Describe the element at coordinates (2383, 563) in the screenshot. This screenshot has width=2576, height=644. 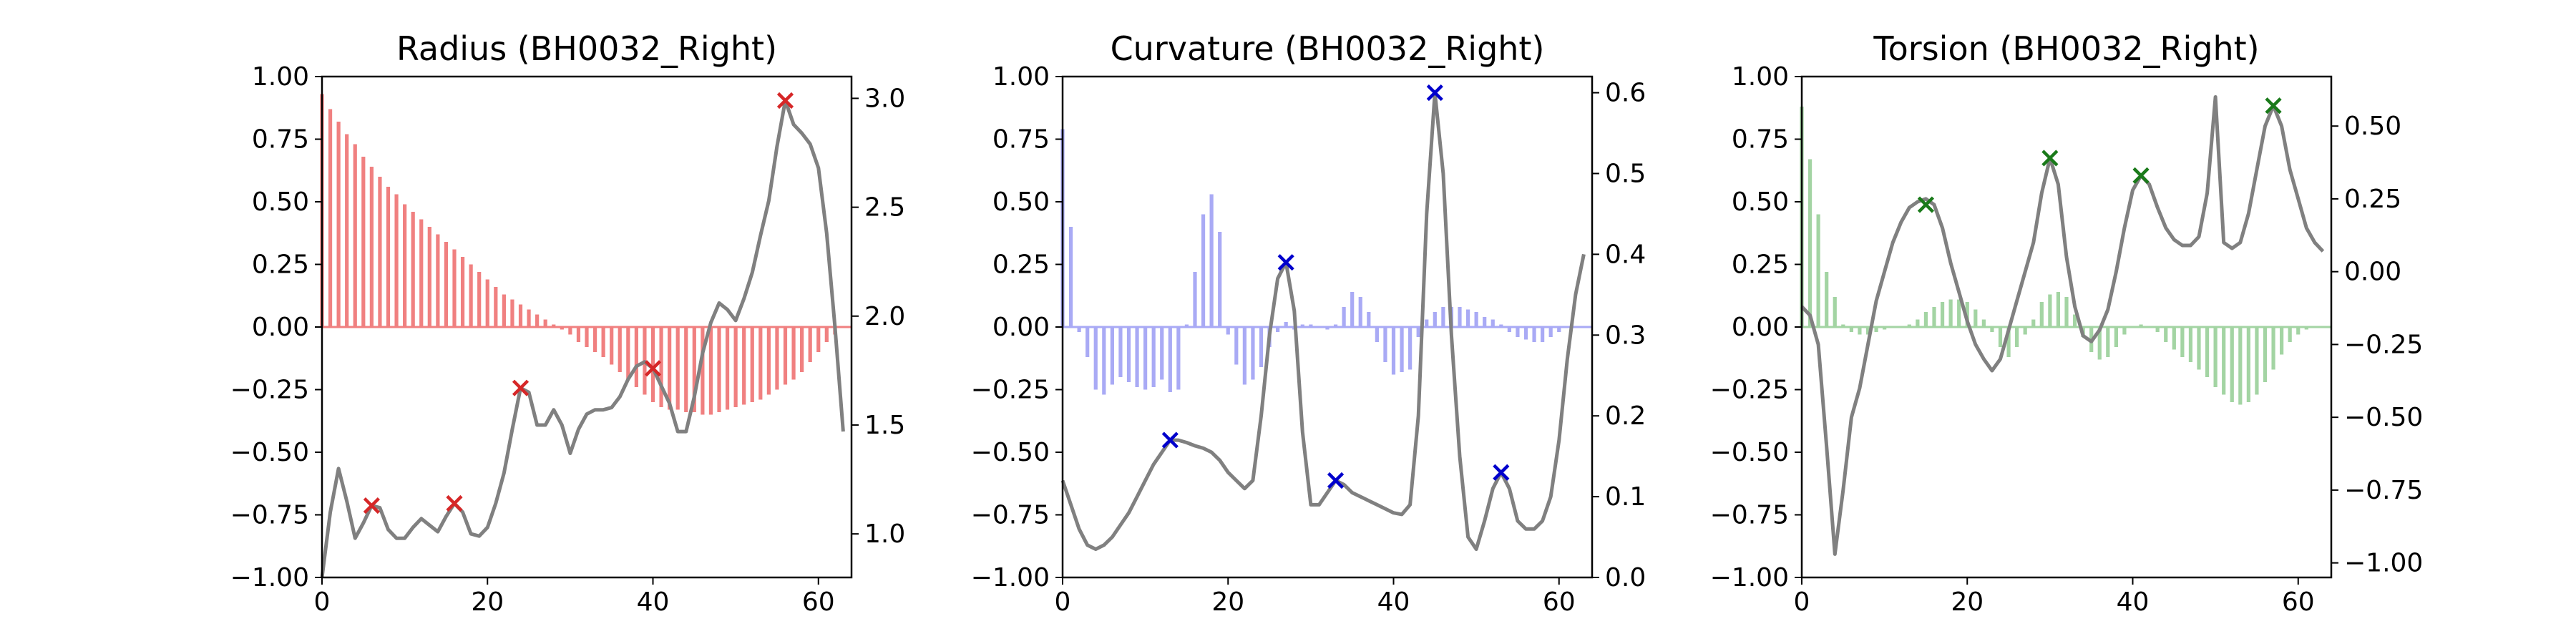
I see `y-right-tick-label: −1.00` at that location.